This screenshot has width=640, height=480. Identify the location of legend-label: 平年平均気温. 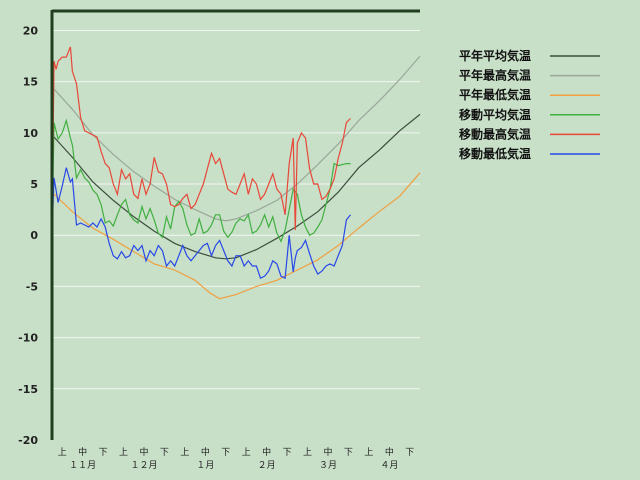
(495, 55).